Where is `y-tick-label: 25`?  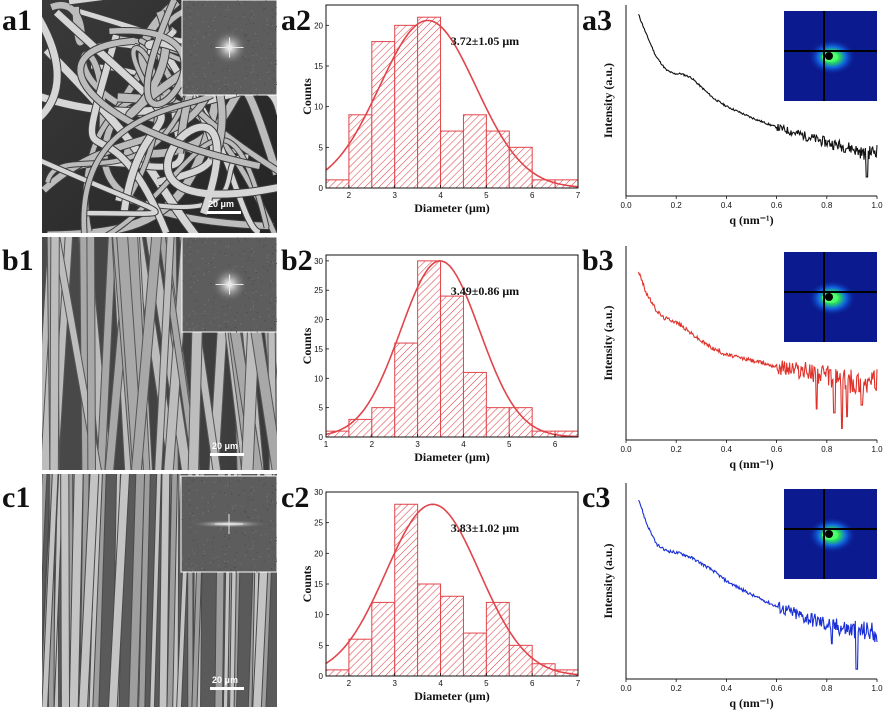 y-tick-label: 25 is located at coordinates (318, 523).